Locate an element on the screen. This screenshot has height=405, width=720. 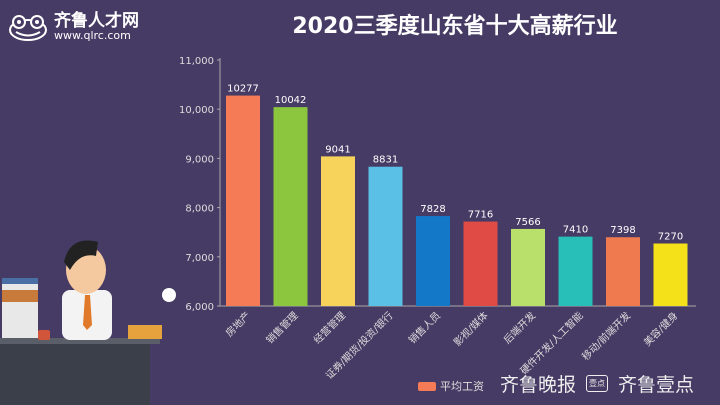
qlrc-logo: 齐鲁人才网 www.qlrc.com is located at coordinates (73, 27).